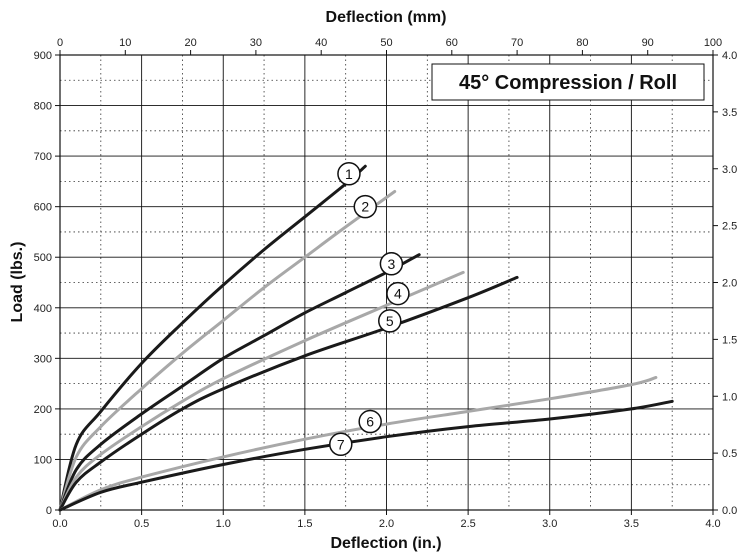 The image size is (746, 553). Describe the element at coordinates (304, 524) in the screenshot. I see `x-tick-label-bottom: 1.5` at that location.